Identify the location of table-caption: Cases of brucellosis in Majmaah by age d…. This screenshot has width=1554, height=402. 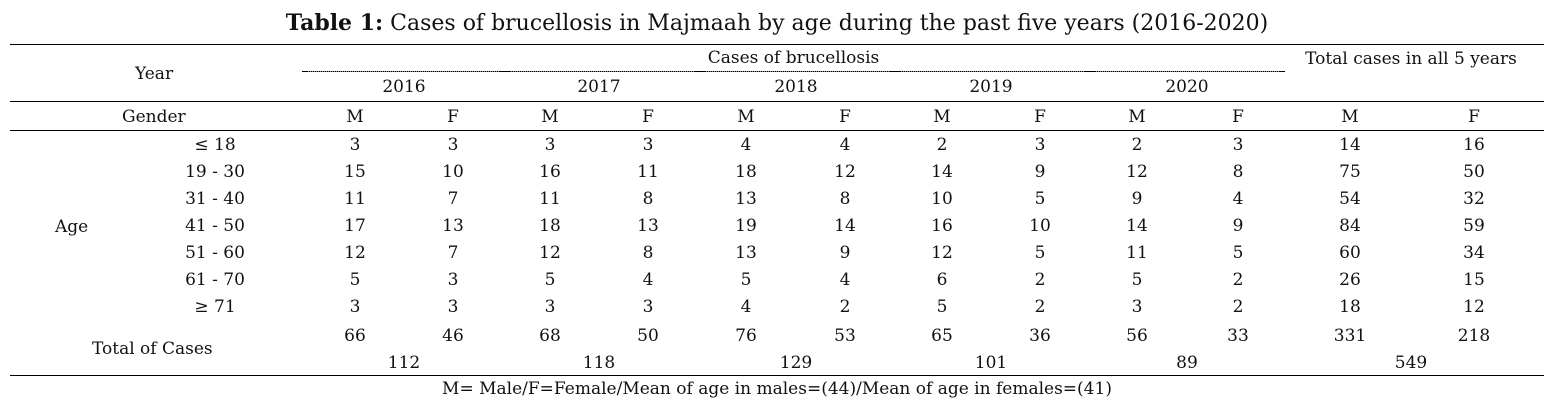
(826, 23).